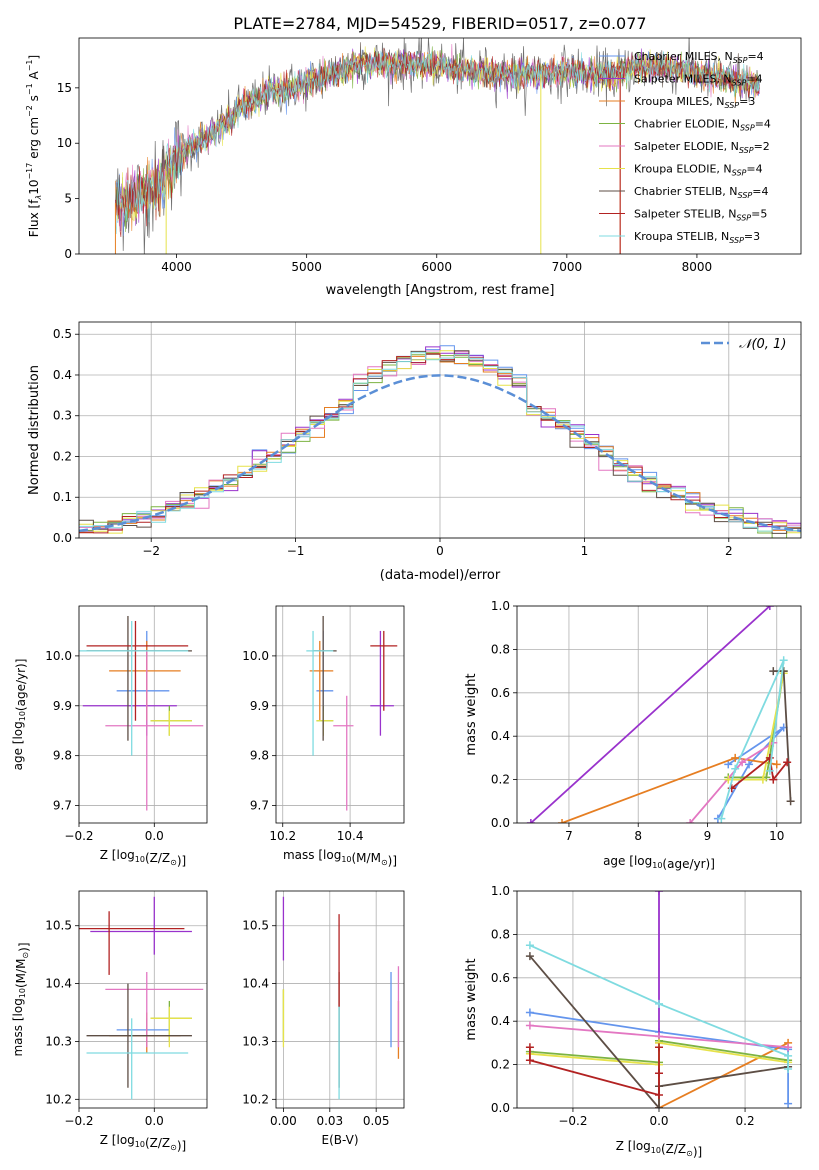 The height and width of the screenshot is (1170, 819). Describe the element at coordinates (176, 267) in the screenshot. I see `x-tick-label: 4000` at that location.